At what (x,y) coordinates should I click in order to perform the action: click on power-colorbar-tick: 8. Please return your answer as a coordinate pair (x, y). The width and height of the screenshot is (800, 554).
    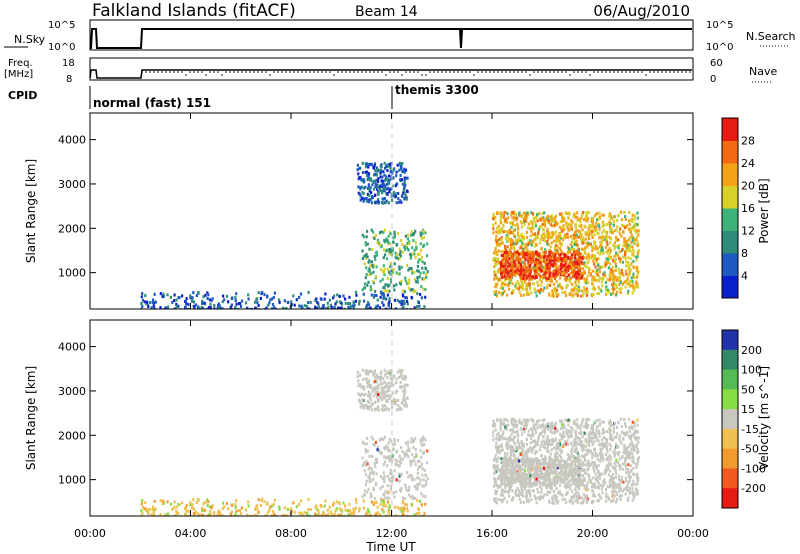
    Looking at the image, I should click on (744, 253).